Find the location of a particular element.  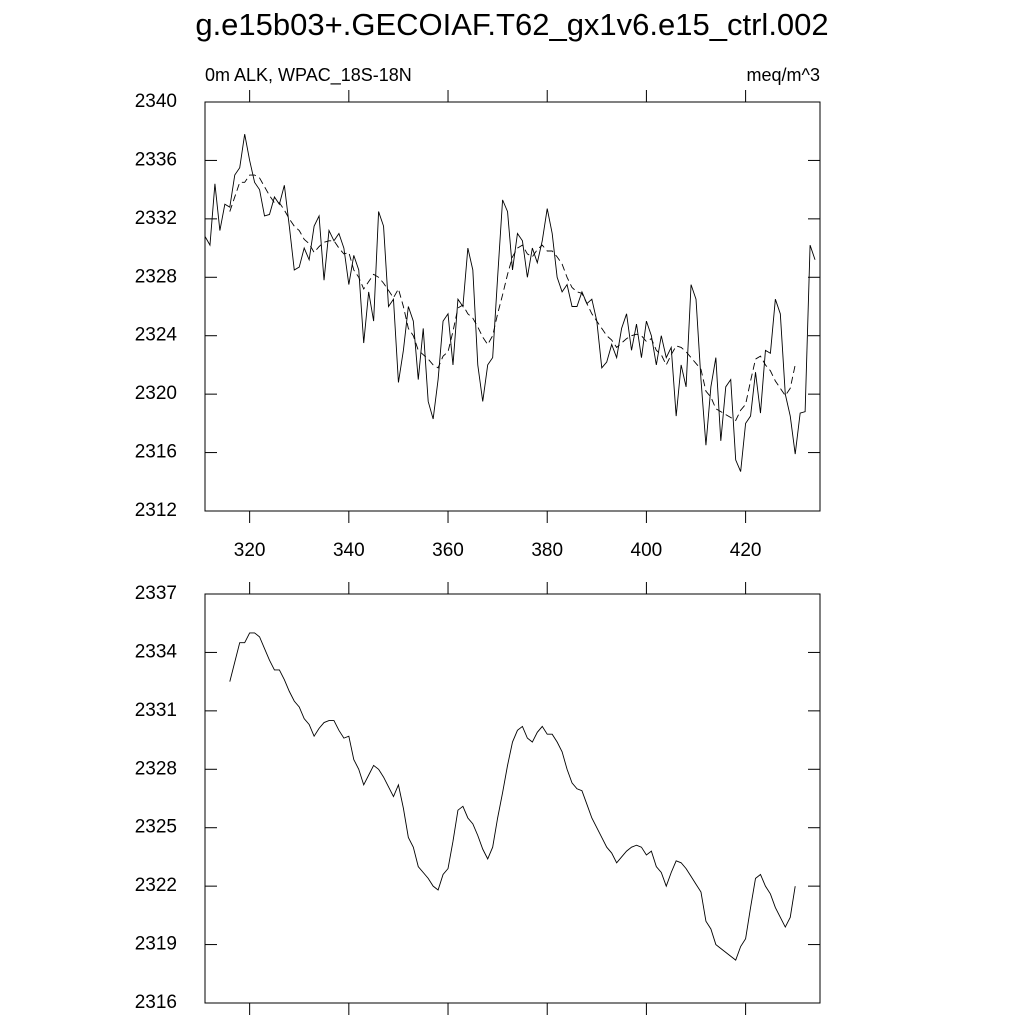

x-tick-label: 360 is located at coordinates (448, 550).